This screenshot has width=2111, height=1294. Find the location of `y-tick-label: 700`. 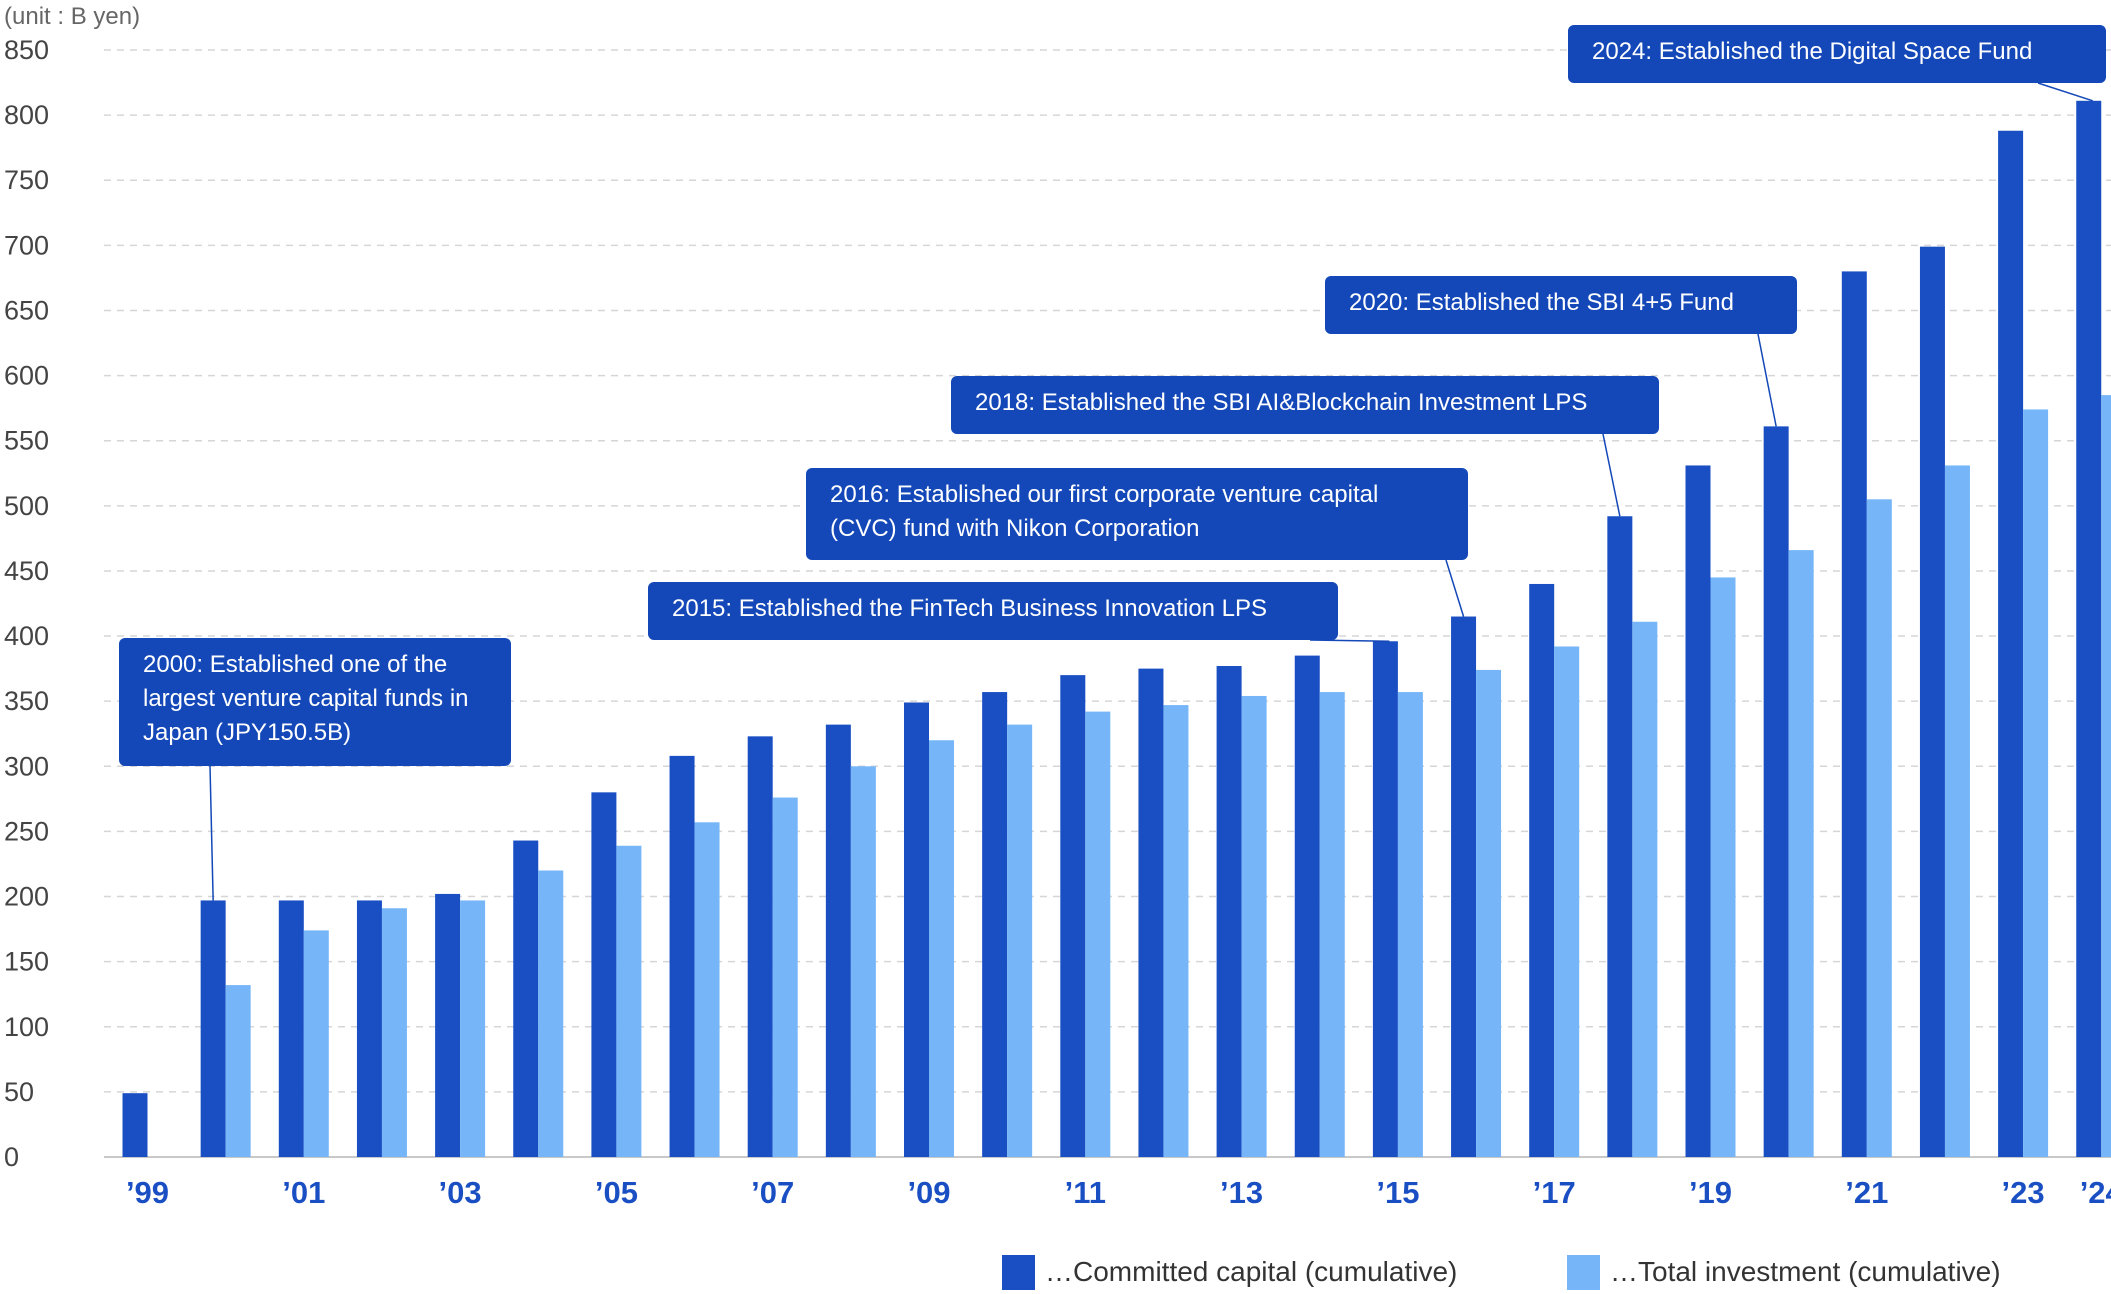

y-tick-label: 700 is located at coordinates (26, 245).